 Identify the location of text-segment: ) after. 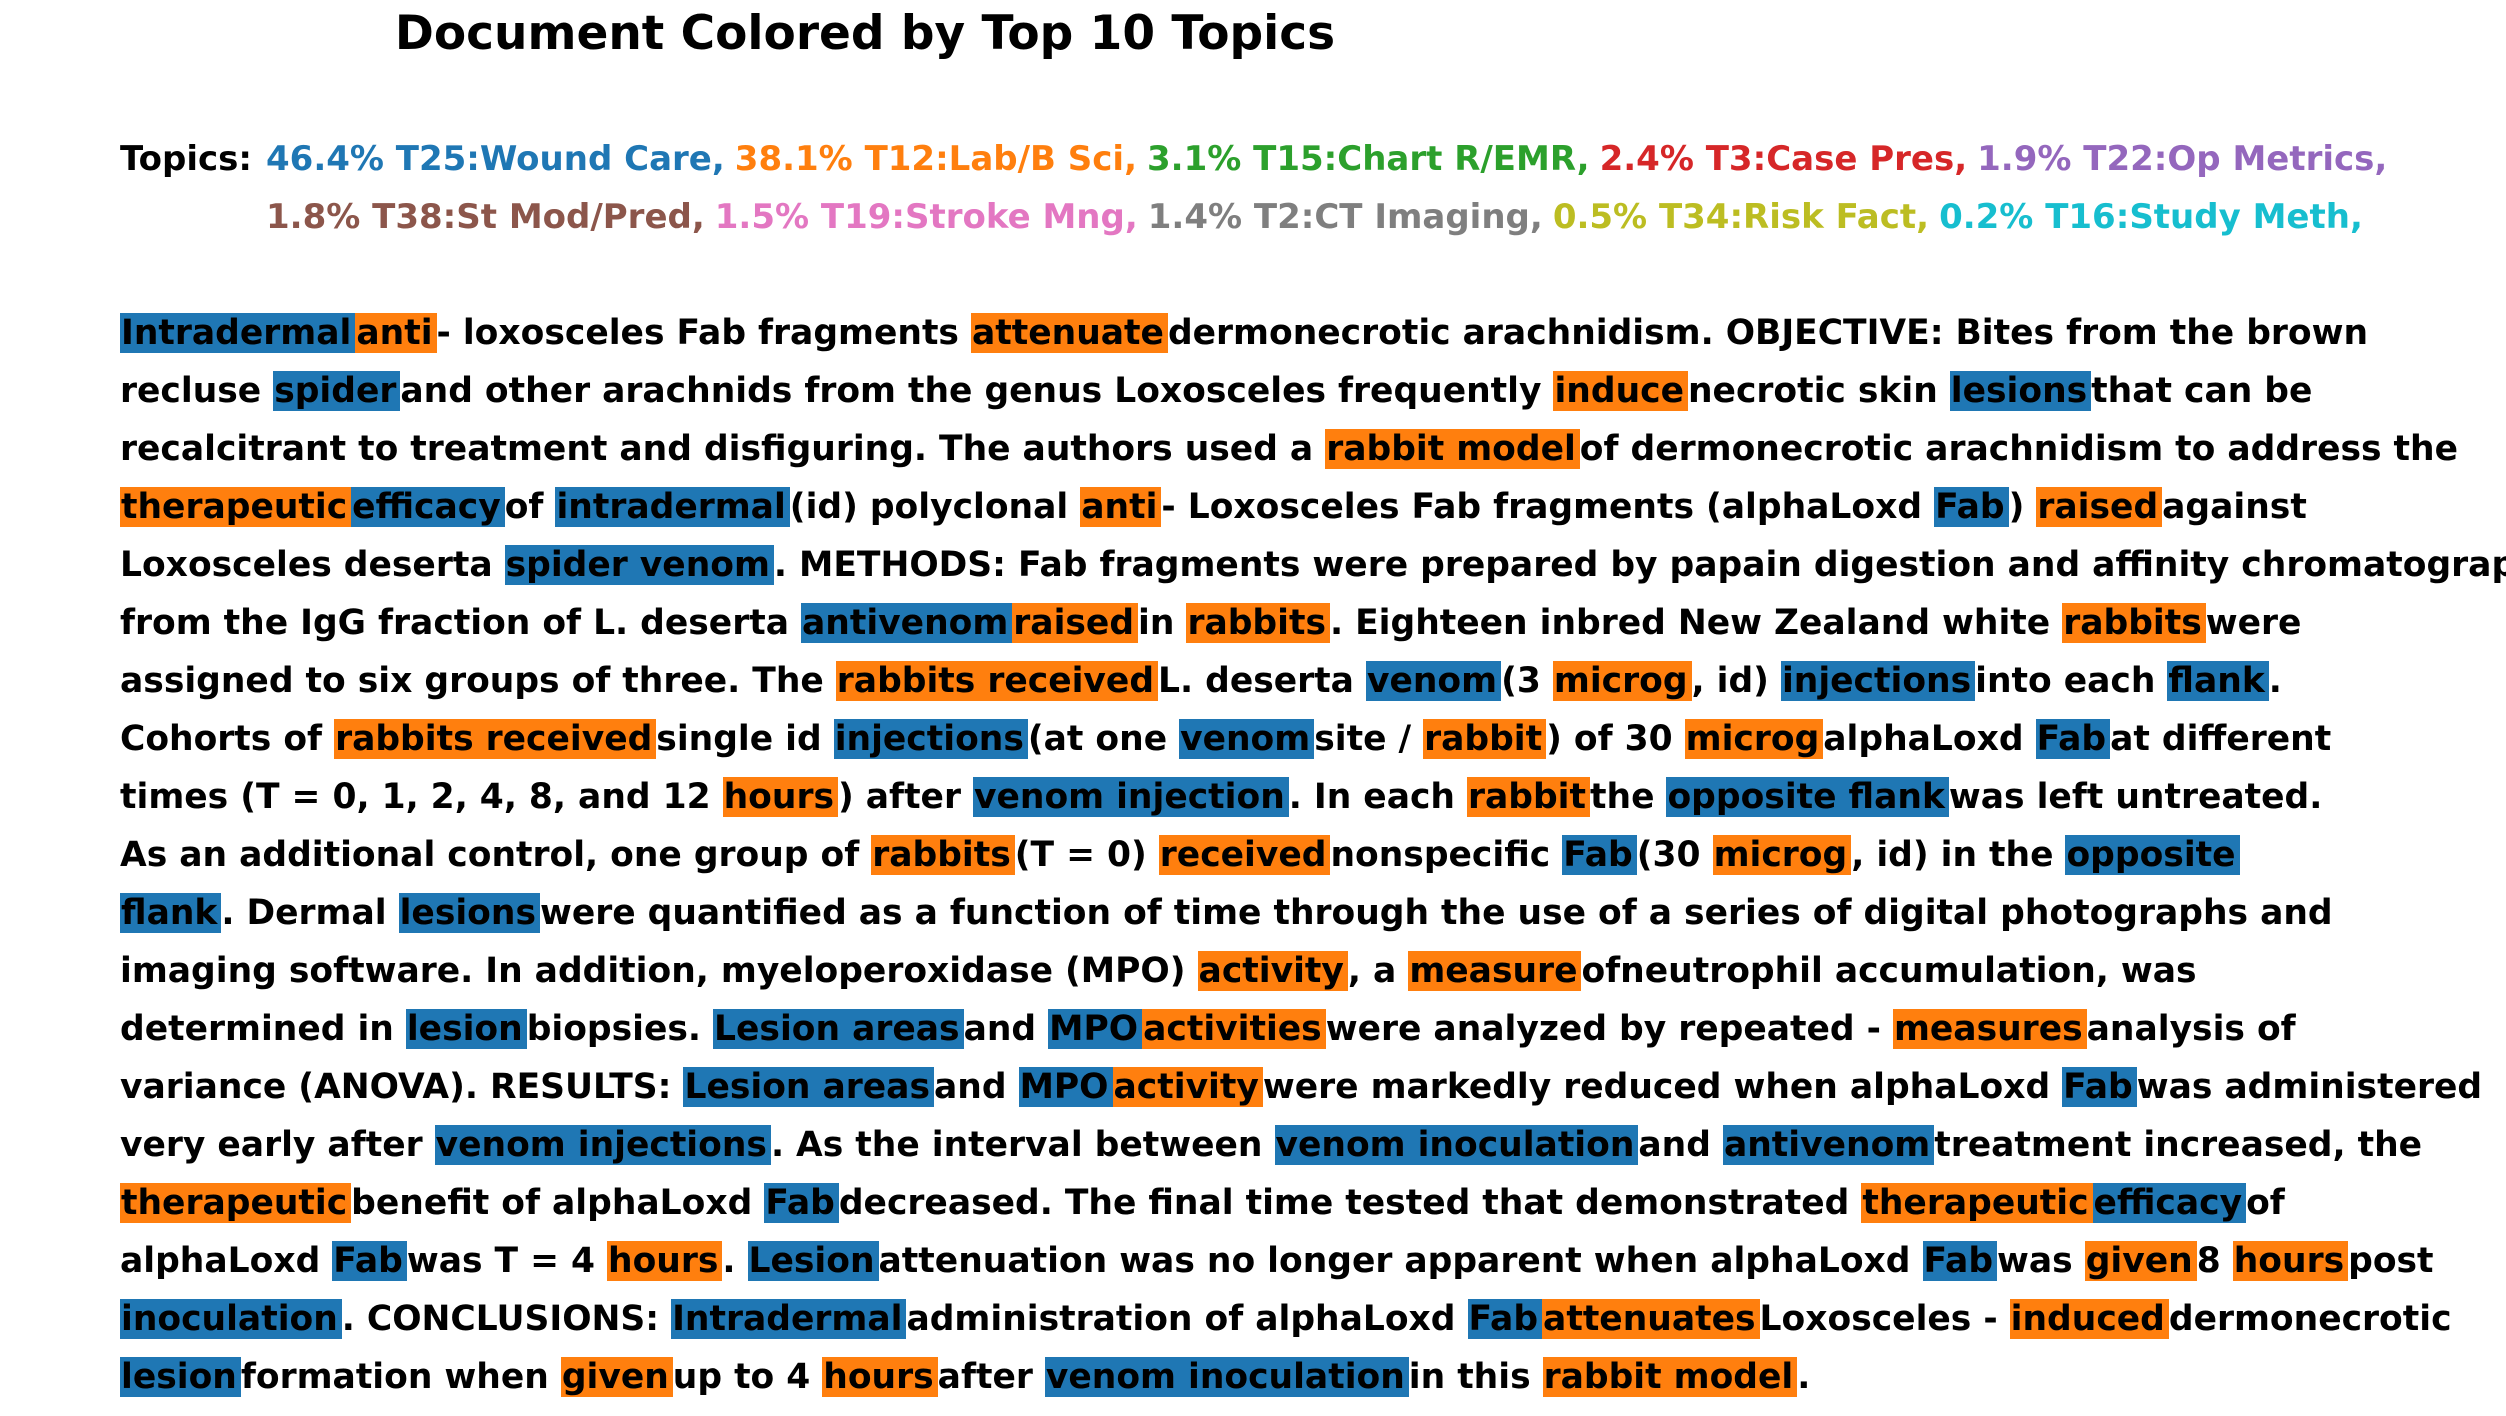
(905, 797).